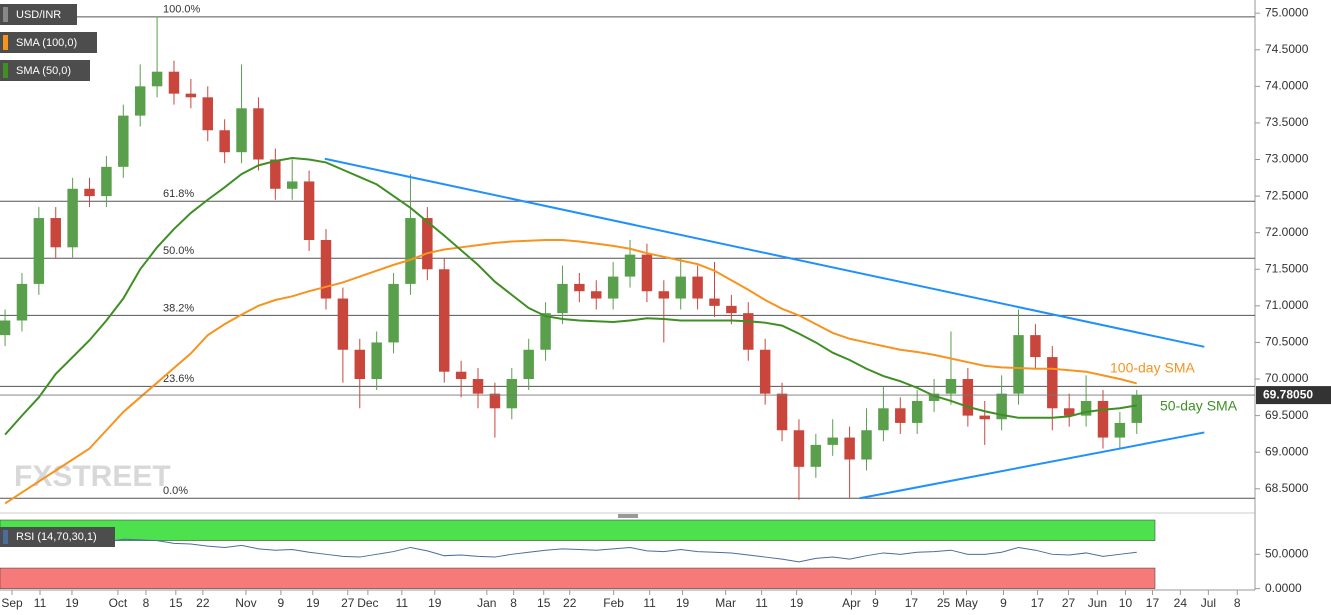 The image size is (1331, 615). What do you see at coordinates (1287, 268) in the screenshot?
I see `y-tick-label: 71.5000` at bounding box center [1287, 268].